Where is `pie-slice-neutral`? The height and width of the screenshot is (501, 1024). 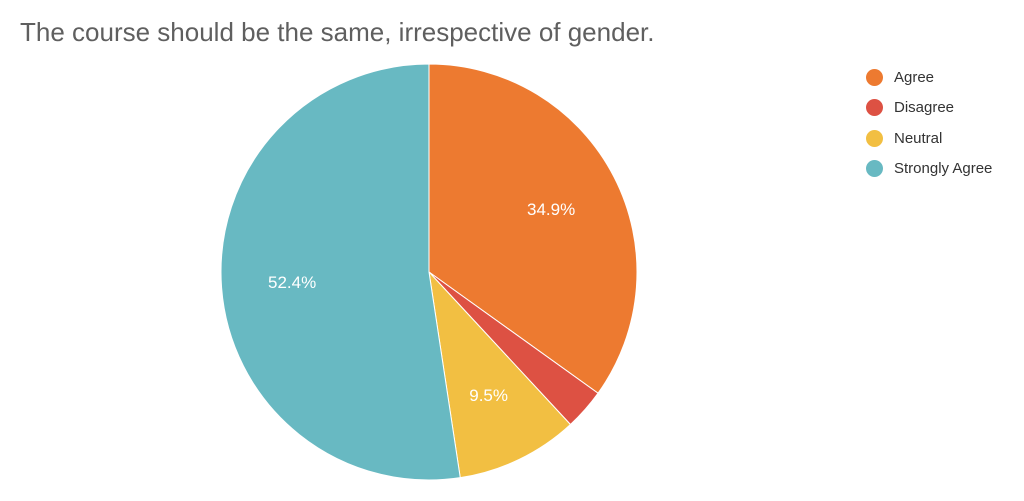
pie-slice-neutral is located at coordinates (500, 374).